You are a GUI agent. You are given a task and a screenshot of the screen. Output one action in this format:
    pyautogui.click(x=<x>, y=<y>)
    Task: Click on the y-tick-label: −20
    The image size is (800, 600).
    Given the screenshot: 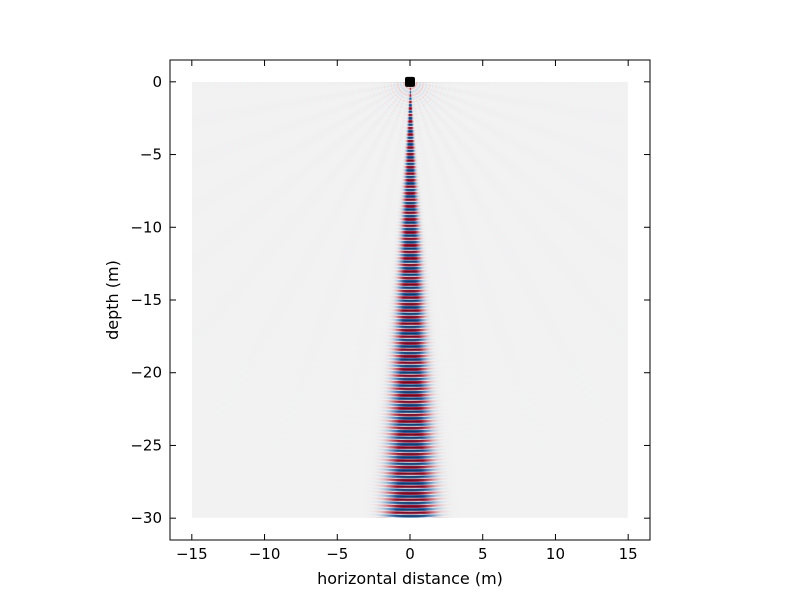 What is the action you would take?
    pyautogui.click(x=146, y=373)
    